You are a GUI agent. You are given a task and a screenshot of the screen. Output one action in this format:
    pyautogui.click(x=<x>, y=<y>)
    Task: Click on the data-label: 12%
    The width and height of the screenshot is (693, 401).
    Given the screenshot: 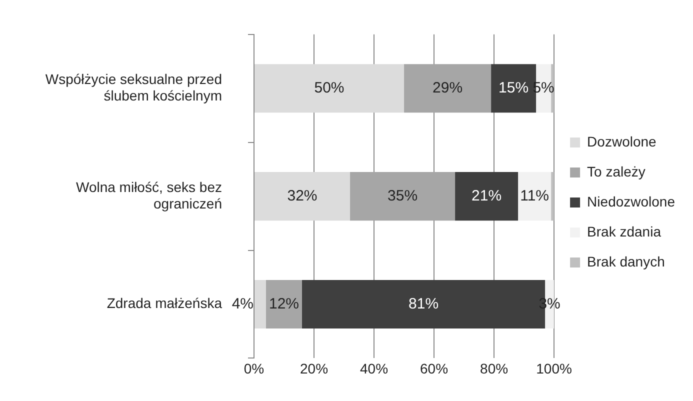 What is the action you would take?
    pyautogui.click(x=284, y=303)
    